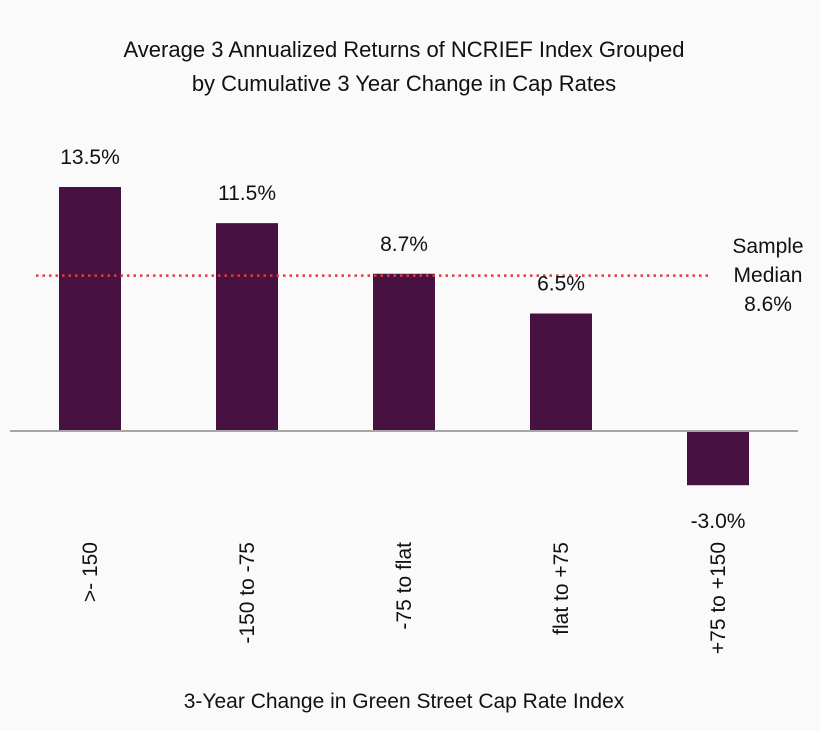  What do you see at coordinates (90, 157) in the screenshot?
I see `value-label-1: 13.5%` at bounding box center [90, 157].